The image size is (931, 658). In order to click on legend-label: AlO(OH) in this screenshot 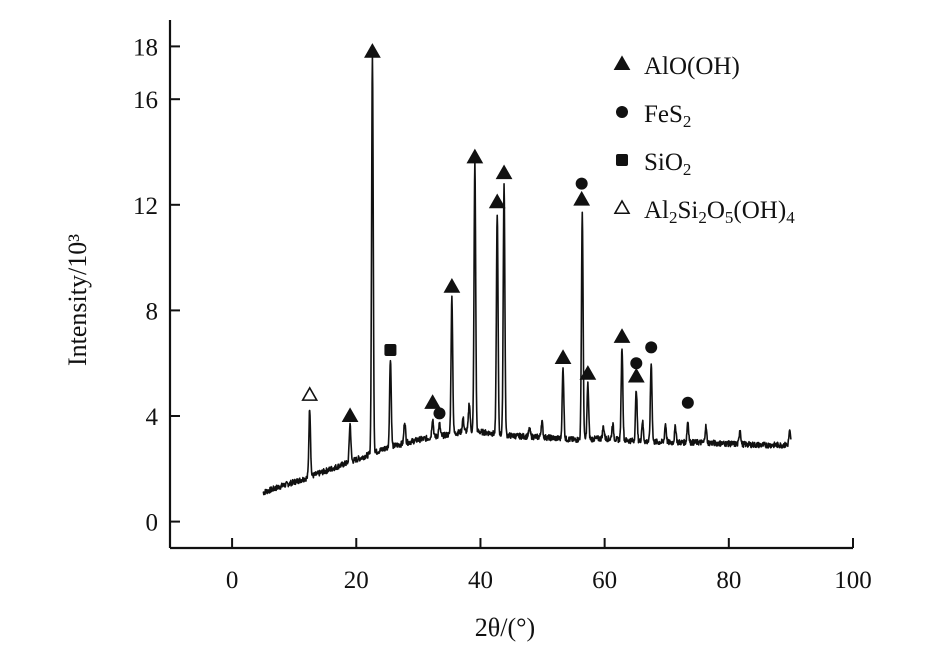, I will do `click(692, 66)`.